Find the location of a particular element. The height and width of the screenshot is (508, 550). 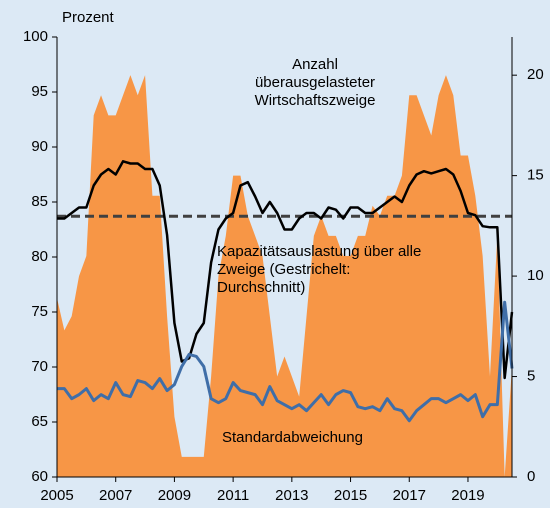

x-tick-label: 2013 is located at coordinates (291, 495).